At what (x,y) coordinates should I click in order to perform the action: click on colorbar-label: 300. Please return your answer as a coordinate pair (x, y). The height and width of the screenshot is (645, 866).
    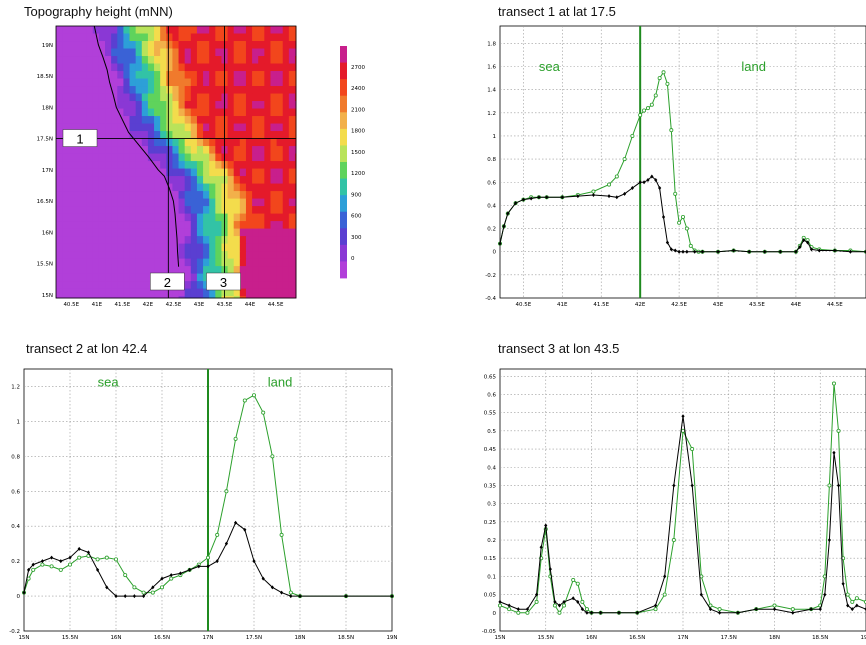
    Looking at the image, I should click on (356, 238).